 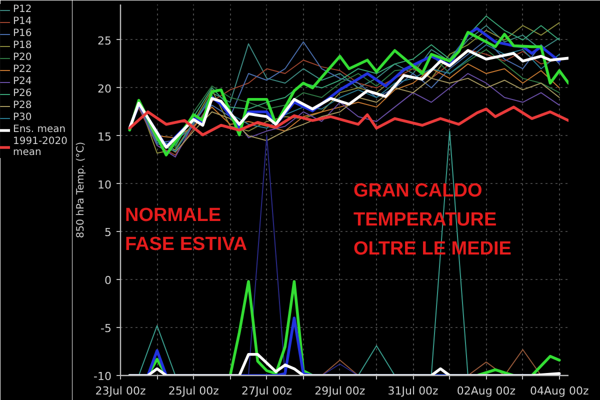 I want to click on y-tick-label: -5, so click(x=106, y=329).